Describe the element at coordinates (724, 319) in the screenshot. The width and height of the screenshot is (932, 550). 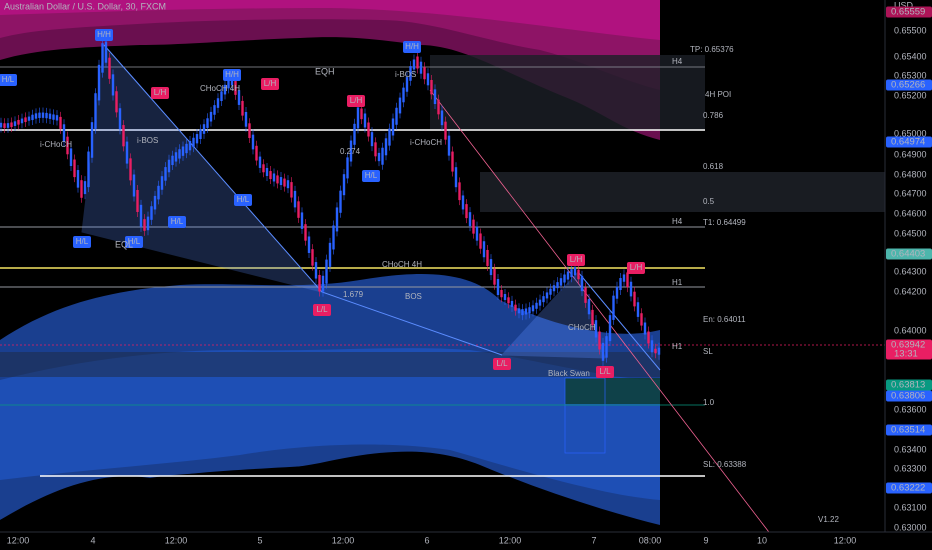
I see `annotation: En: 0.64011` at that location.